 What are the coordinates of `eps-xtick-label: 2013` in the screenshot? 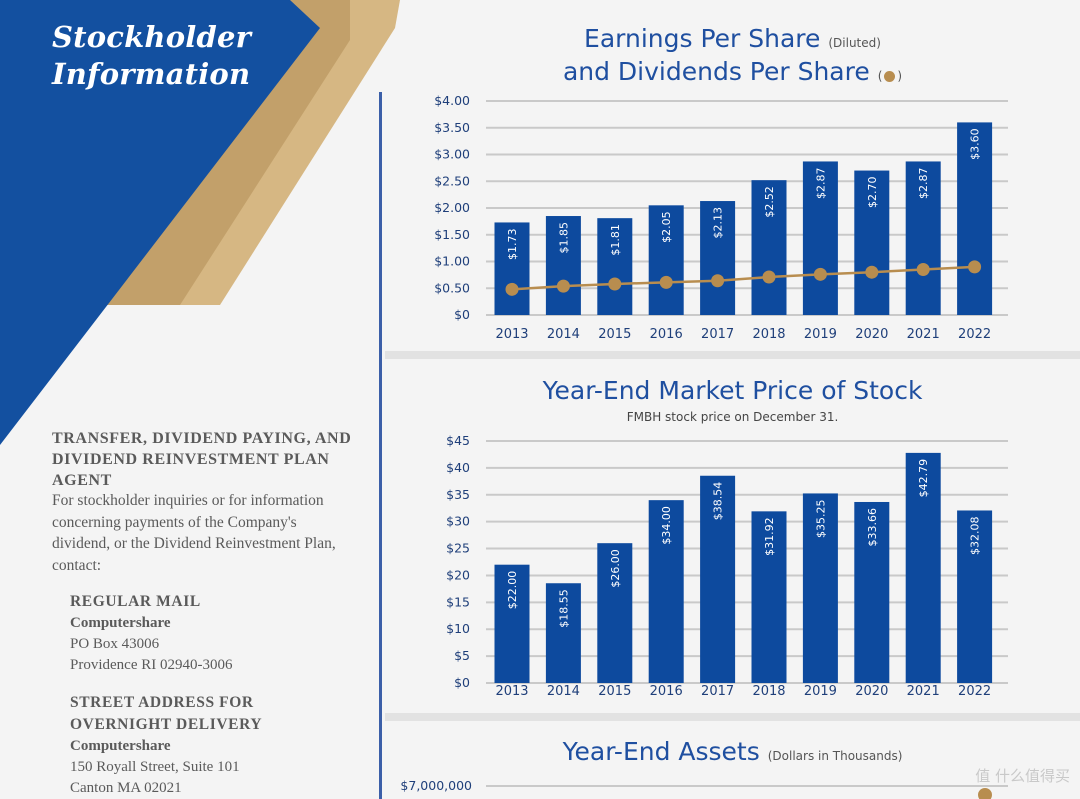 It's located at (511, 334).